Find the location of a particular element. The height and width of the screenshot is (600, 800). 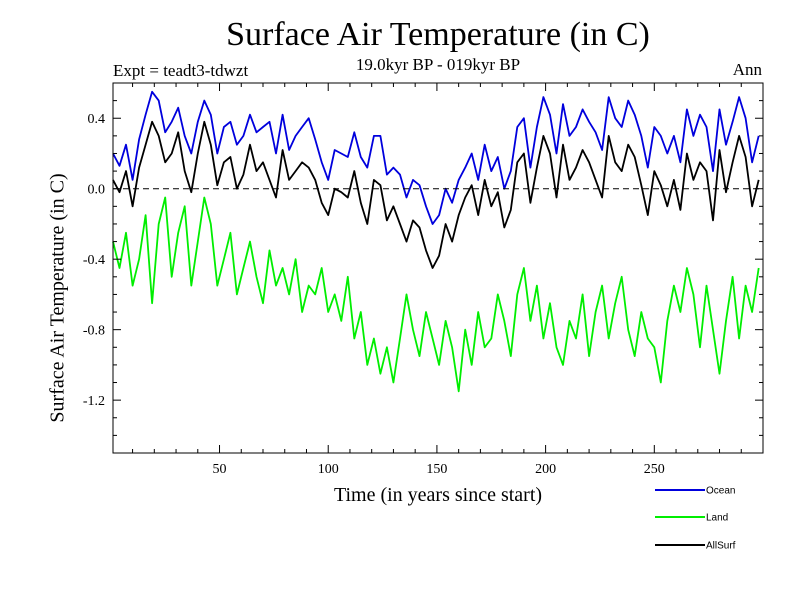

y-tick-label: -1.2 is located at coordinates (94, 401).